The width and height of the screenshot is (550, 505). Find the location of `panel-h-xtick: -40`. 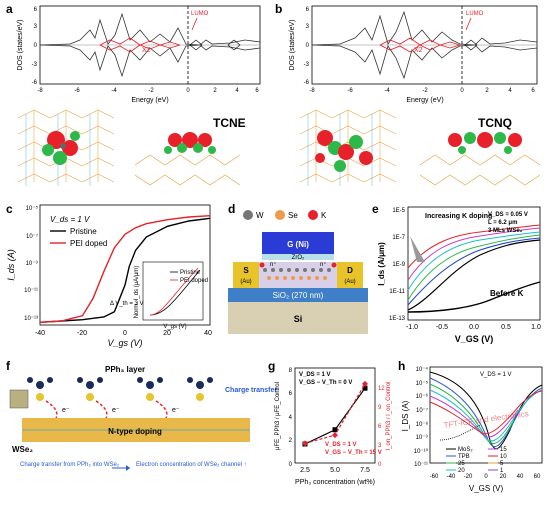

panel-h-xtick: -40 is located at coordinates (451, 477).